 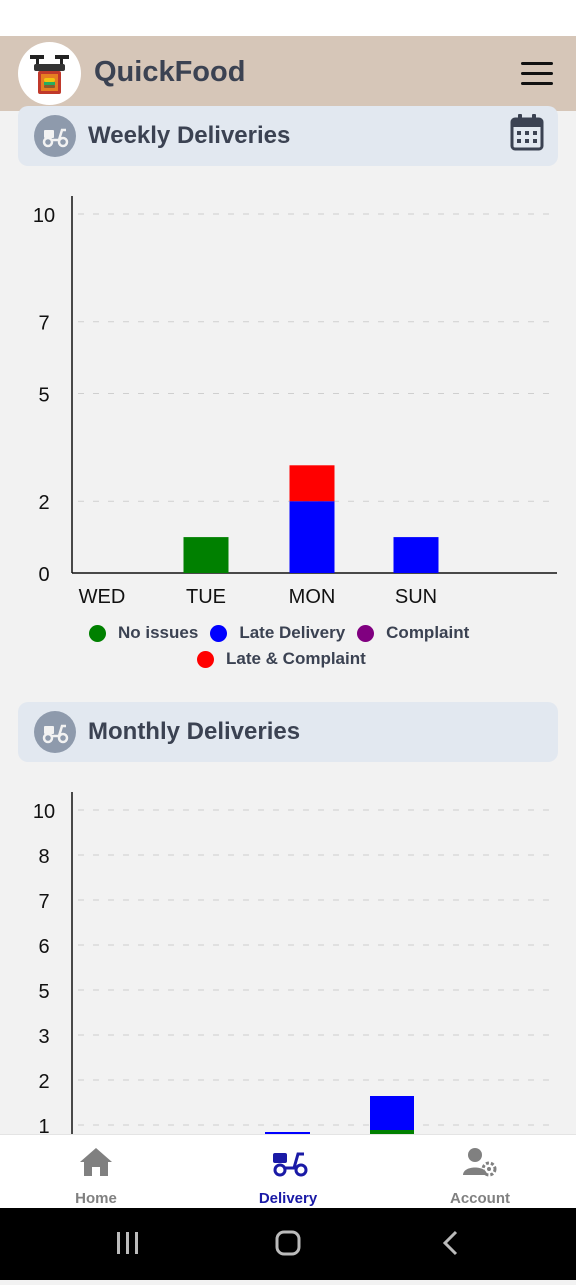 I want to click on x-tick-label: MON, so click(x=312, y=597).